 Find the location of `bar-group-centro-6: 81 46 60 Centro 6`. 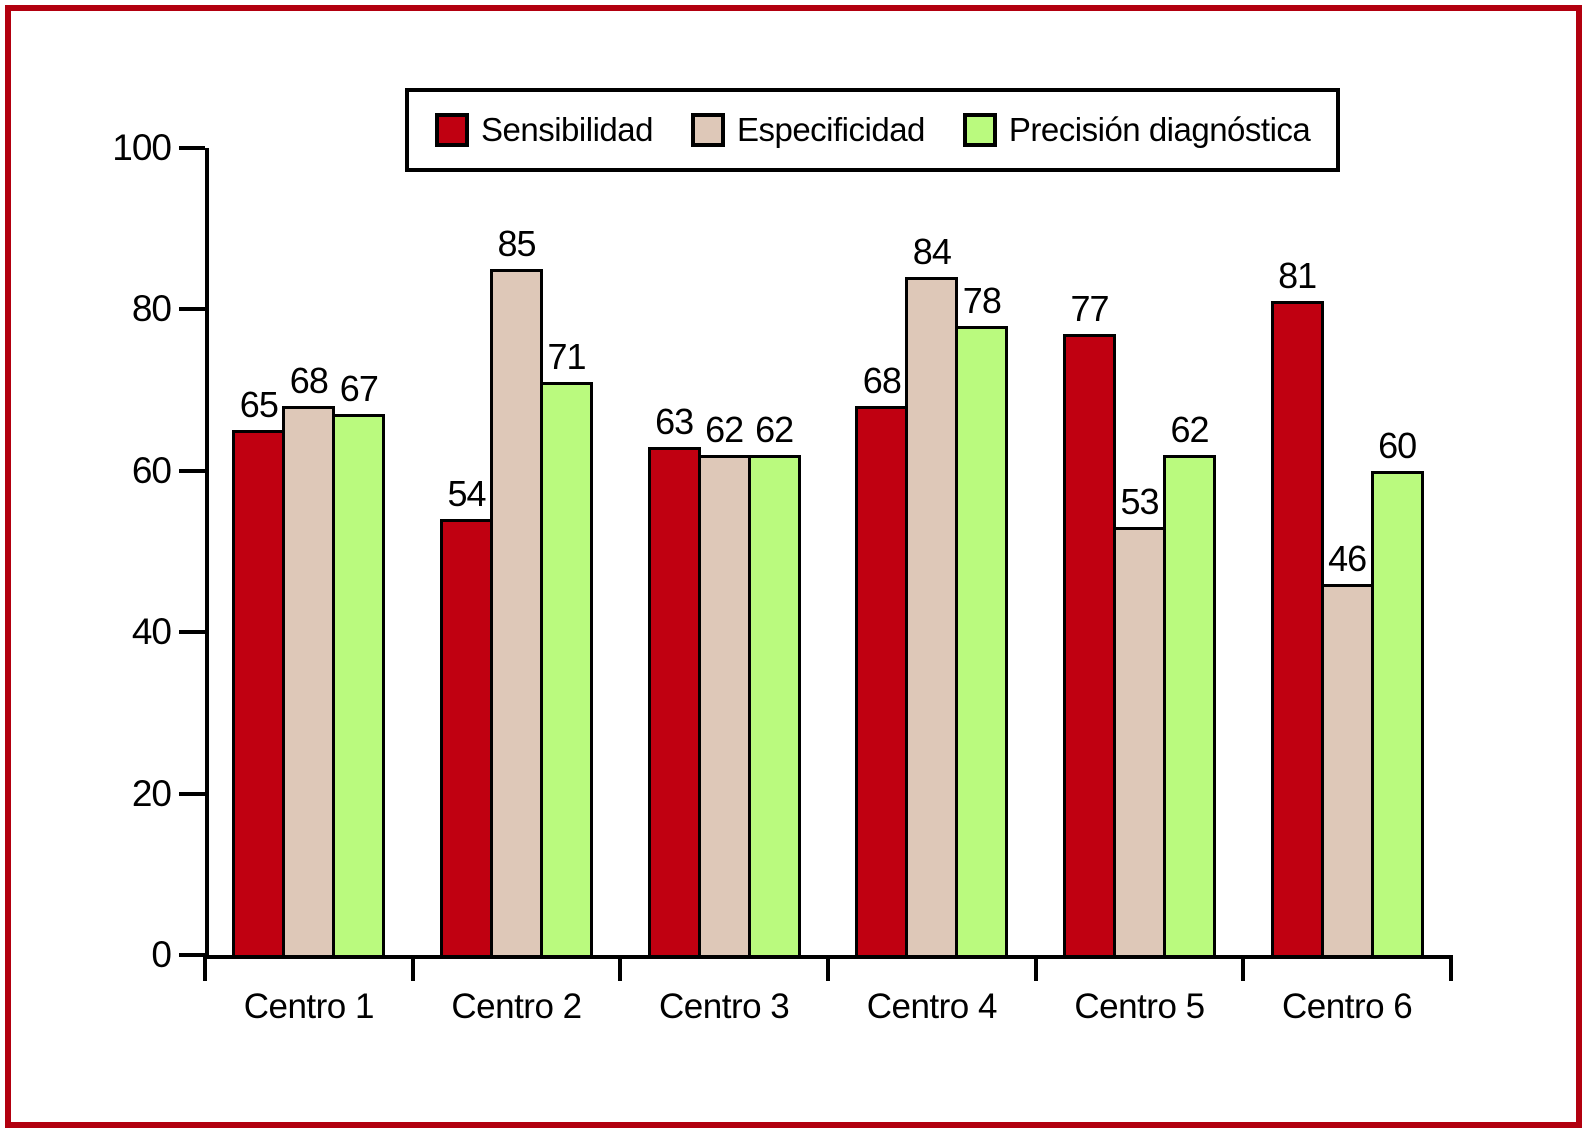

bar-group-centro-6: 81 46 60 Centro 6 is located at coordinates (1347, 587).